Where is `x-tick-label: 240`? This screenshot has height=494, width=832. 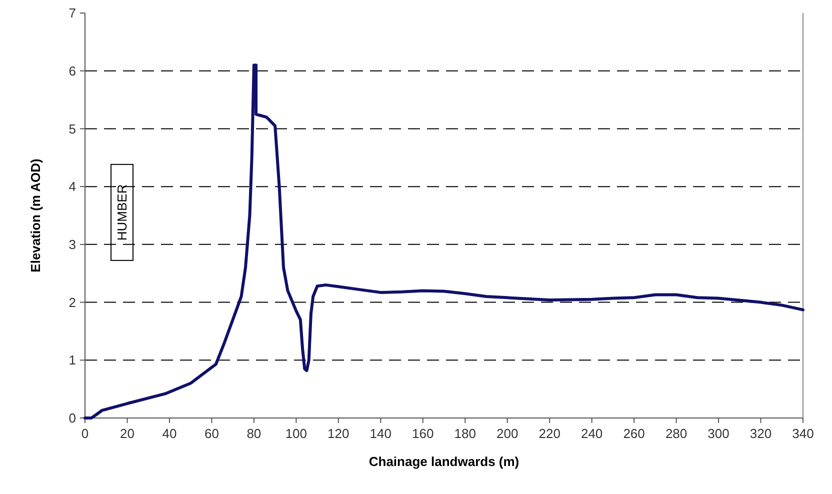
x-tick-label: 240 is located at coordinates (591, 433).